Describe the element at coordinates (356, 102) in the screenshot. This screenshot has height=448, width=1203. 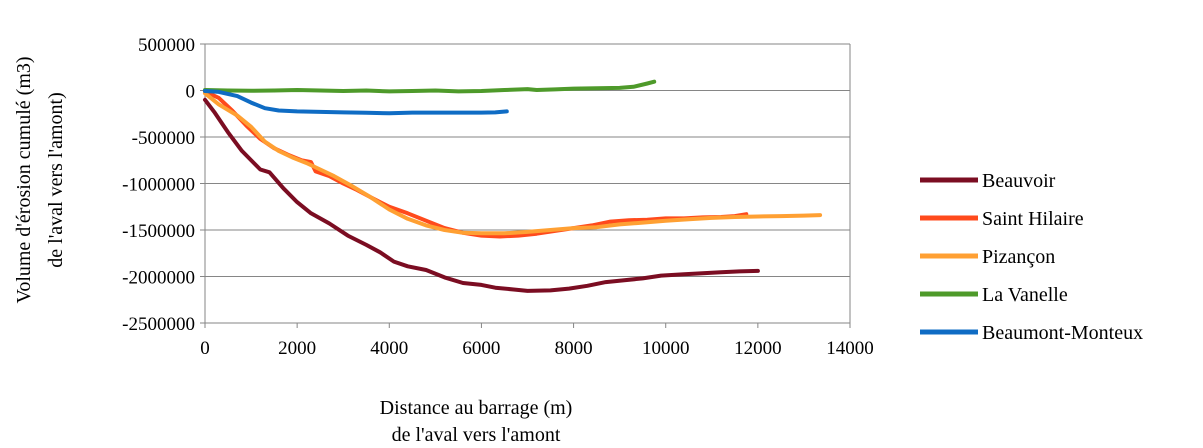
I see `series-line-beaumont-monteux` at that location.